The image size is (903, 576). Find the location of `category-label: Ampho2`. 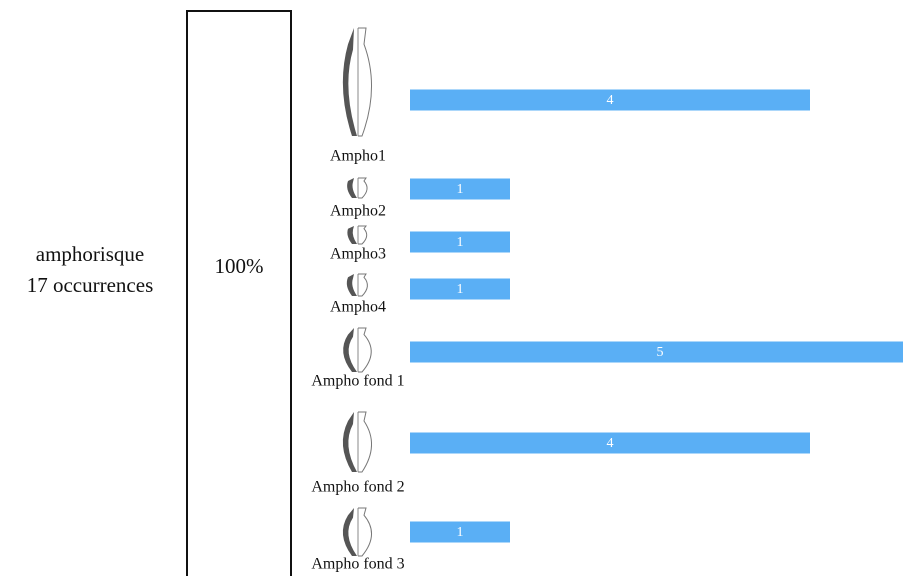

category-label: Ampho2 is located at coordinates (358, 211).